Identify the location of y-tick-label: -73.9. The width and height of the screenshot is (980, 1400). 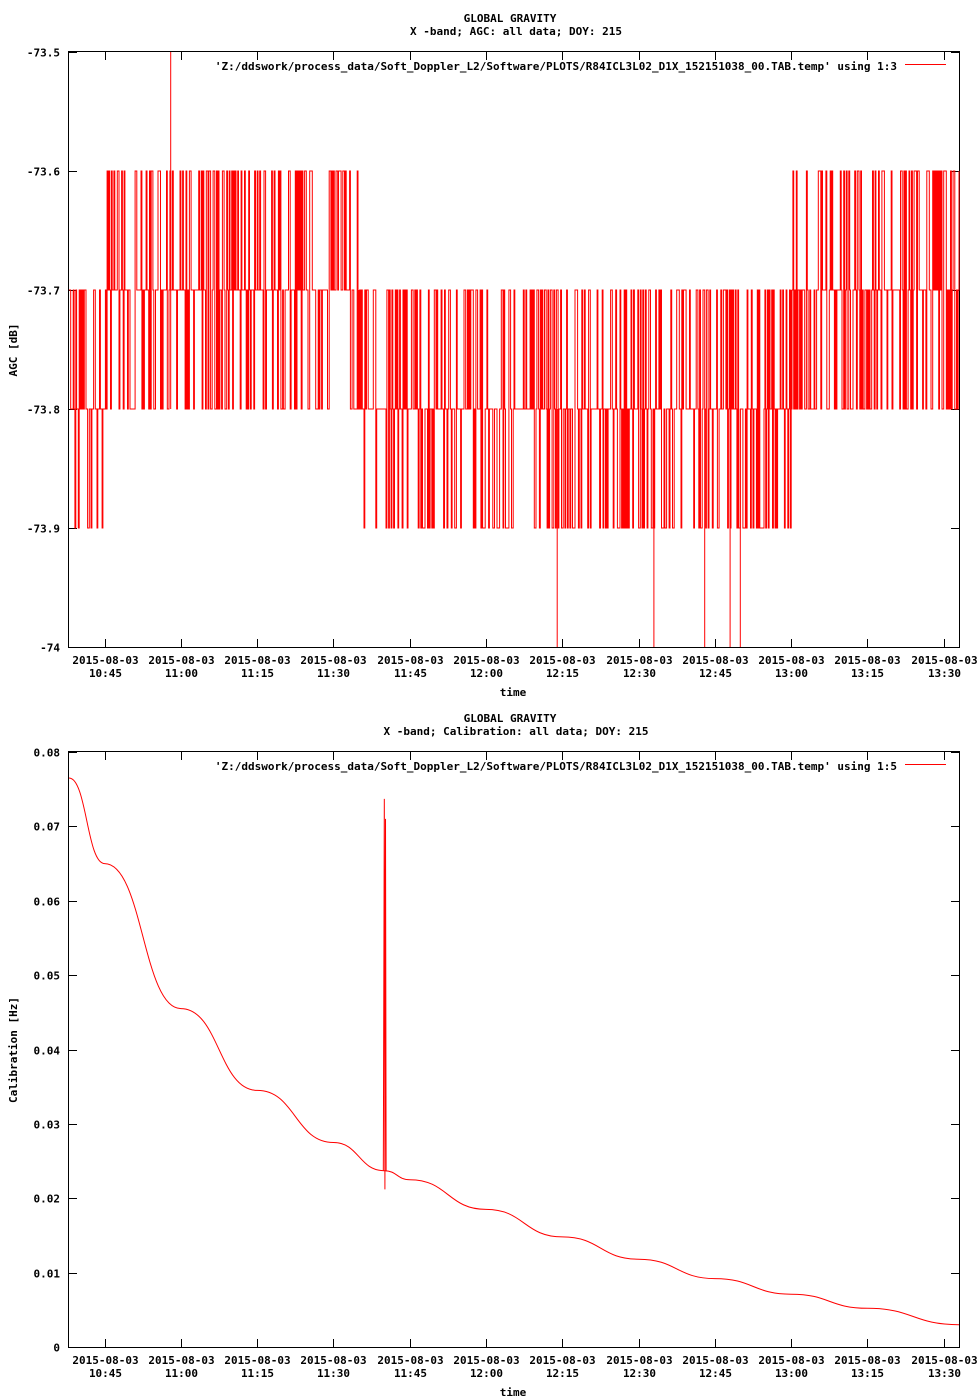
(43, 529).